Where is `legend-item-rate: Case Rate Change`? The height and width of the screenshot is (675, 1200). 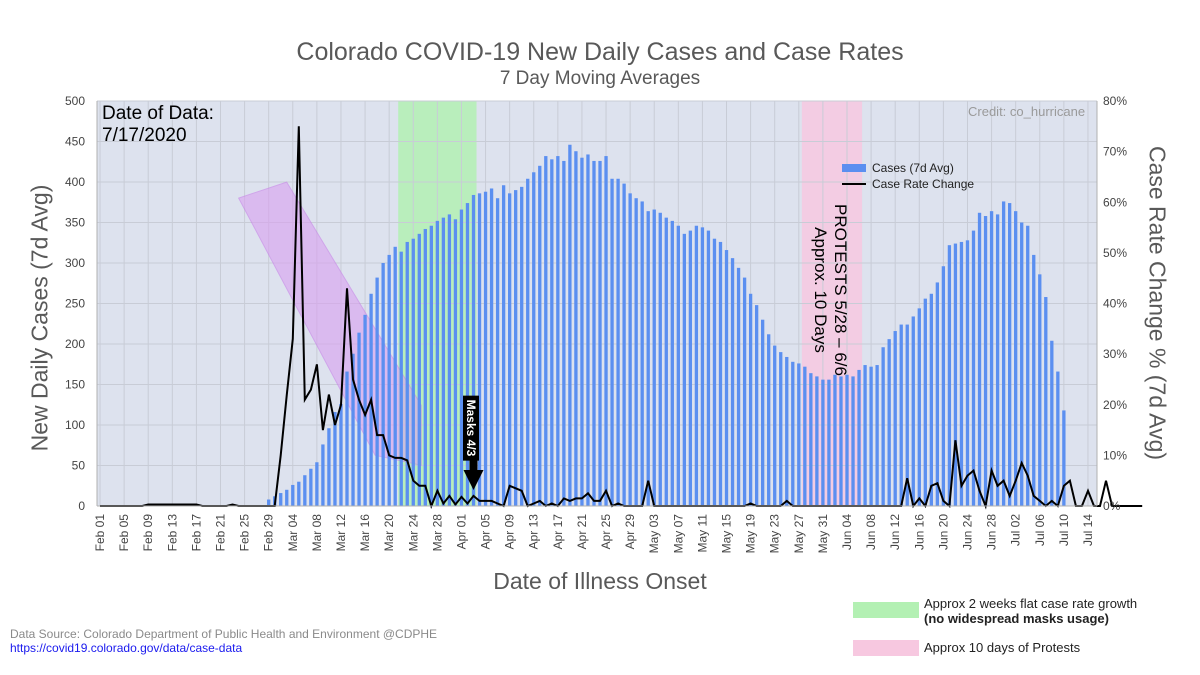
legend-item-rate: Case Rate Change is located at coordinates (908, 184).